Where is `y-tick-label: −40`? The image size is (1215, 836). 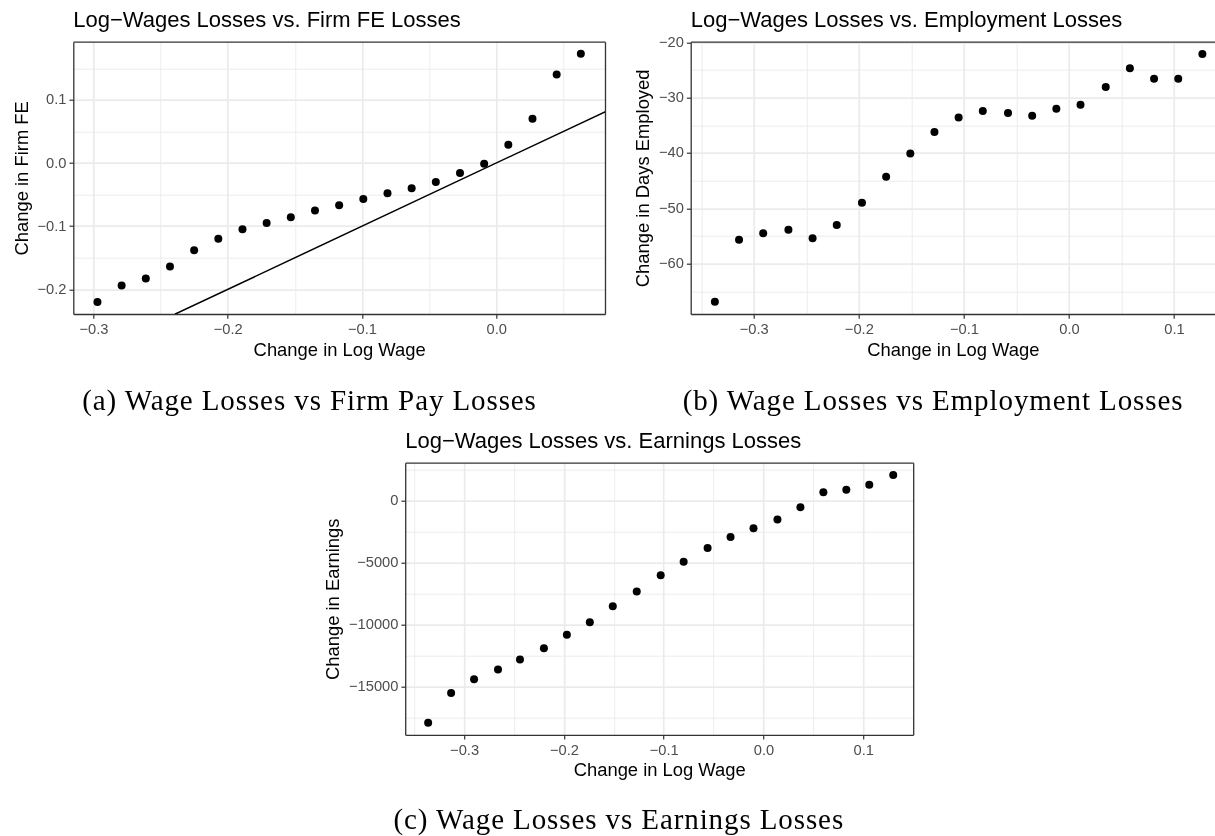
y-tick-label: −40 is located at coordinates (671, 152).